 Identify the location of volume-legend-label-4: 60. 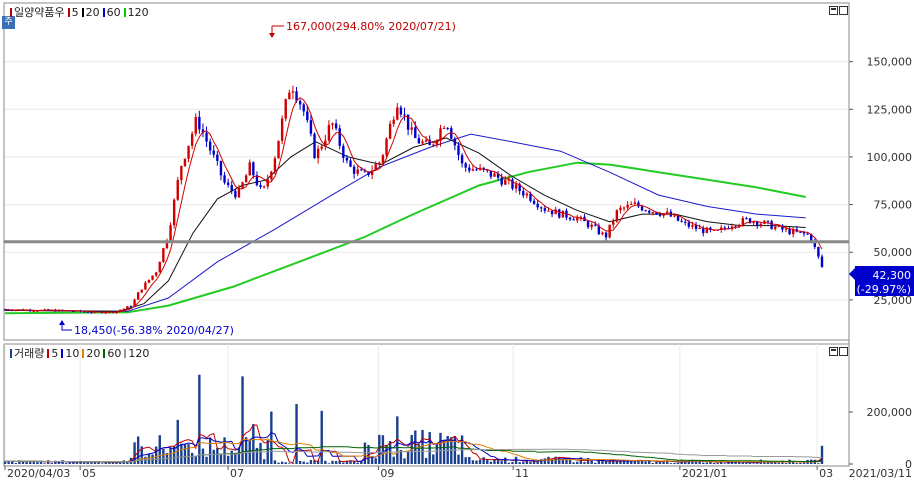
(114, 353).